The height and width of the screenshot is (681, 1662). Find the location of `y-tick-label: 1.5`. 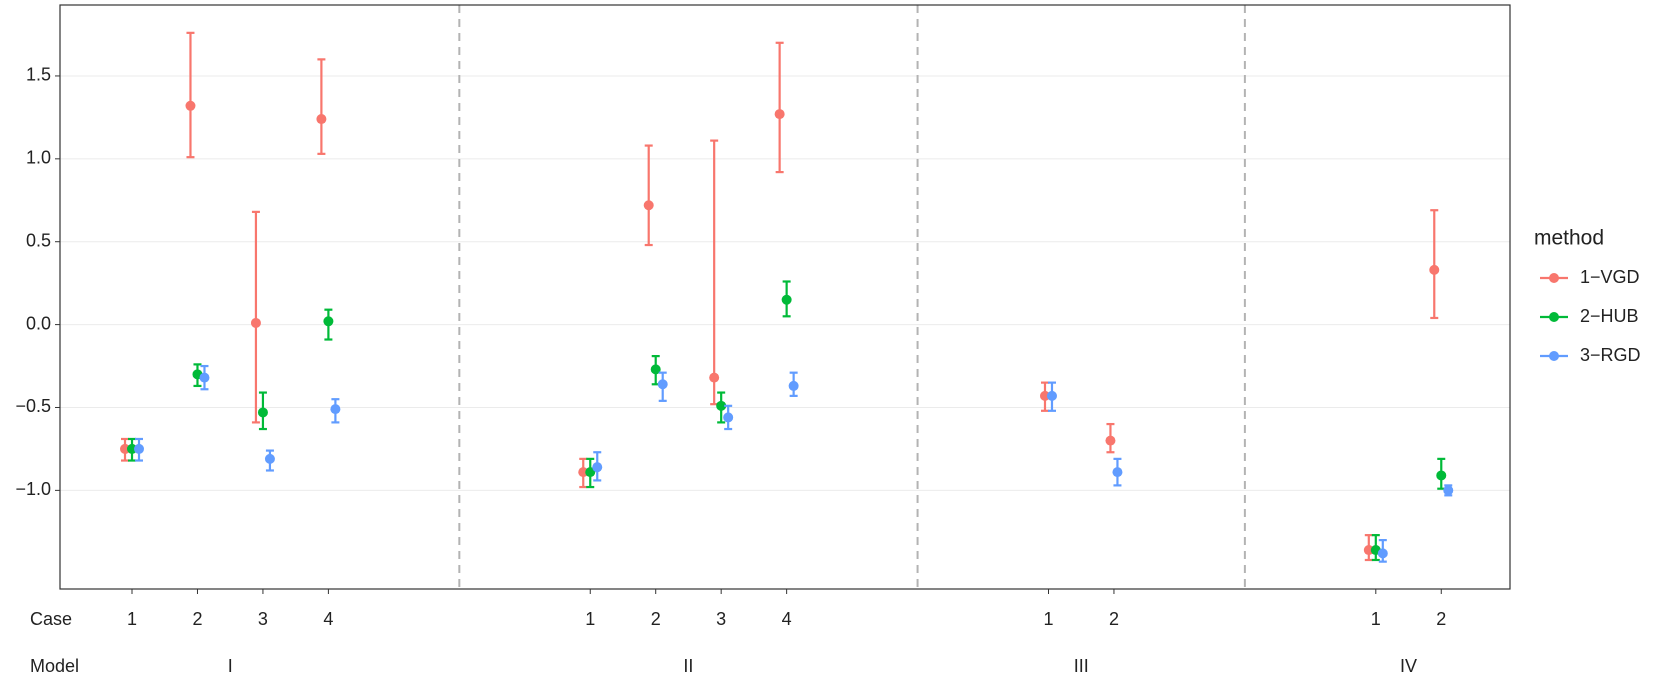

y-tick-label: 1.5 is located at coordinates (38, 75).